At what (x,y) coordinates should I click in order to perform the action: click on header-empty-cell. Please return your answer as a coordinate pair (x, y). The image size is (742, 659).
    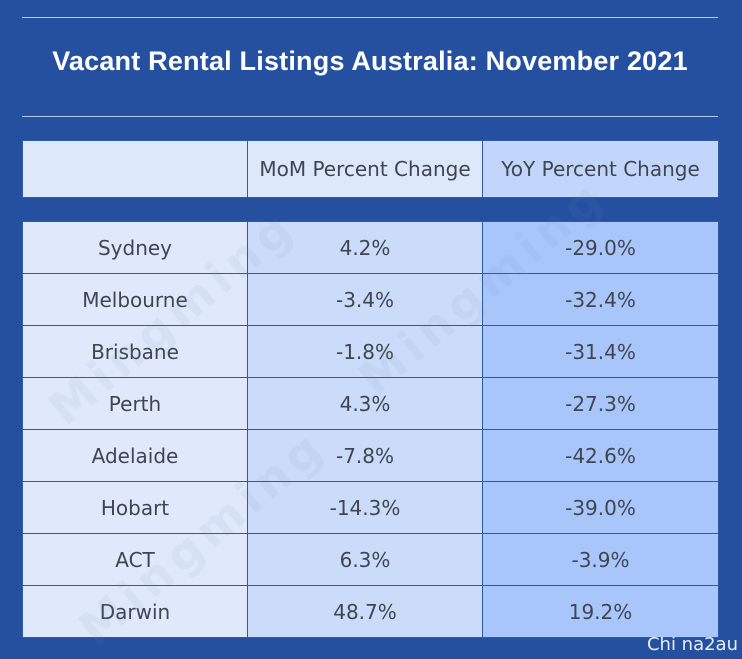
    Looking at the image, I should click on (135, 169).